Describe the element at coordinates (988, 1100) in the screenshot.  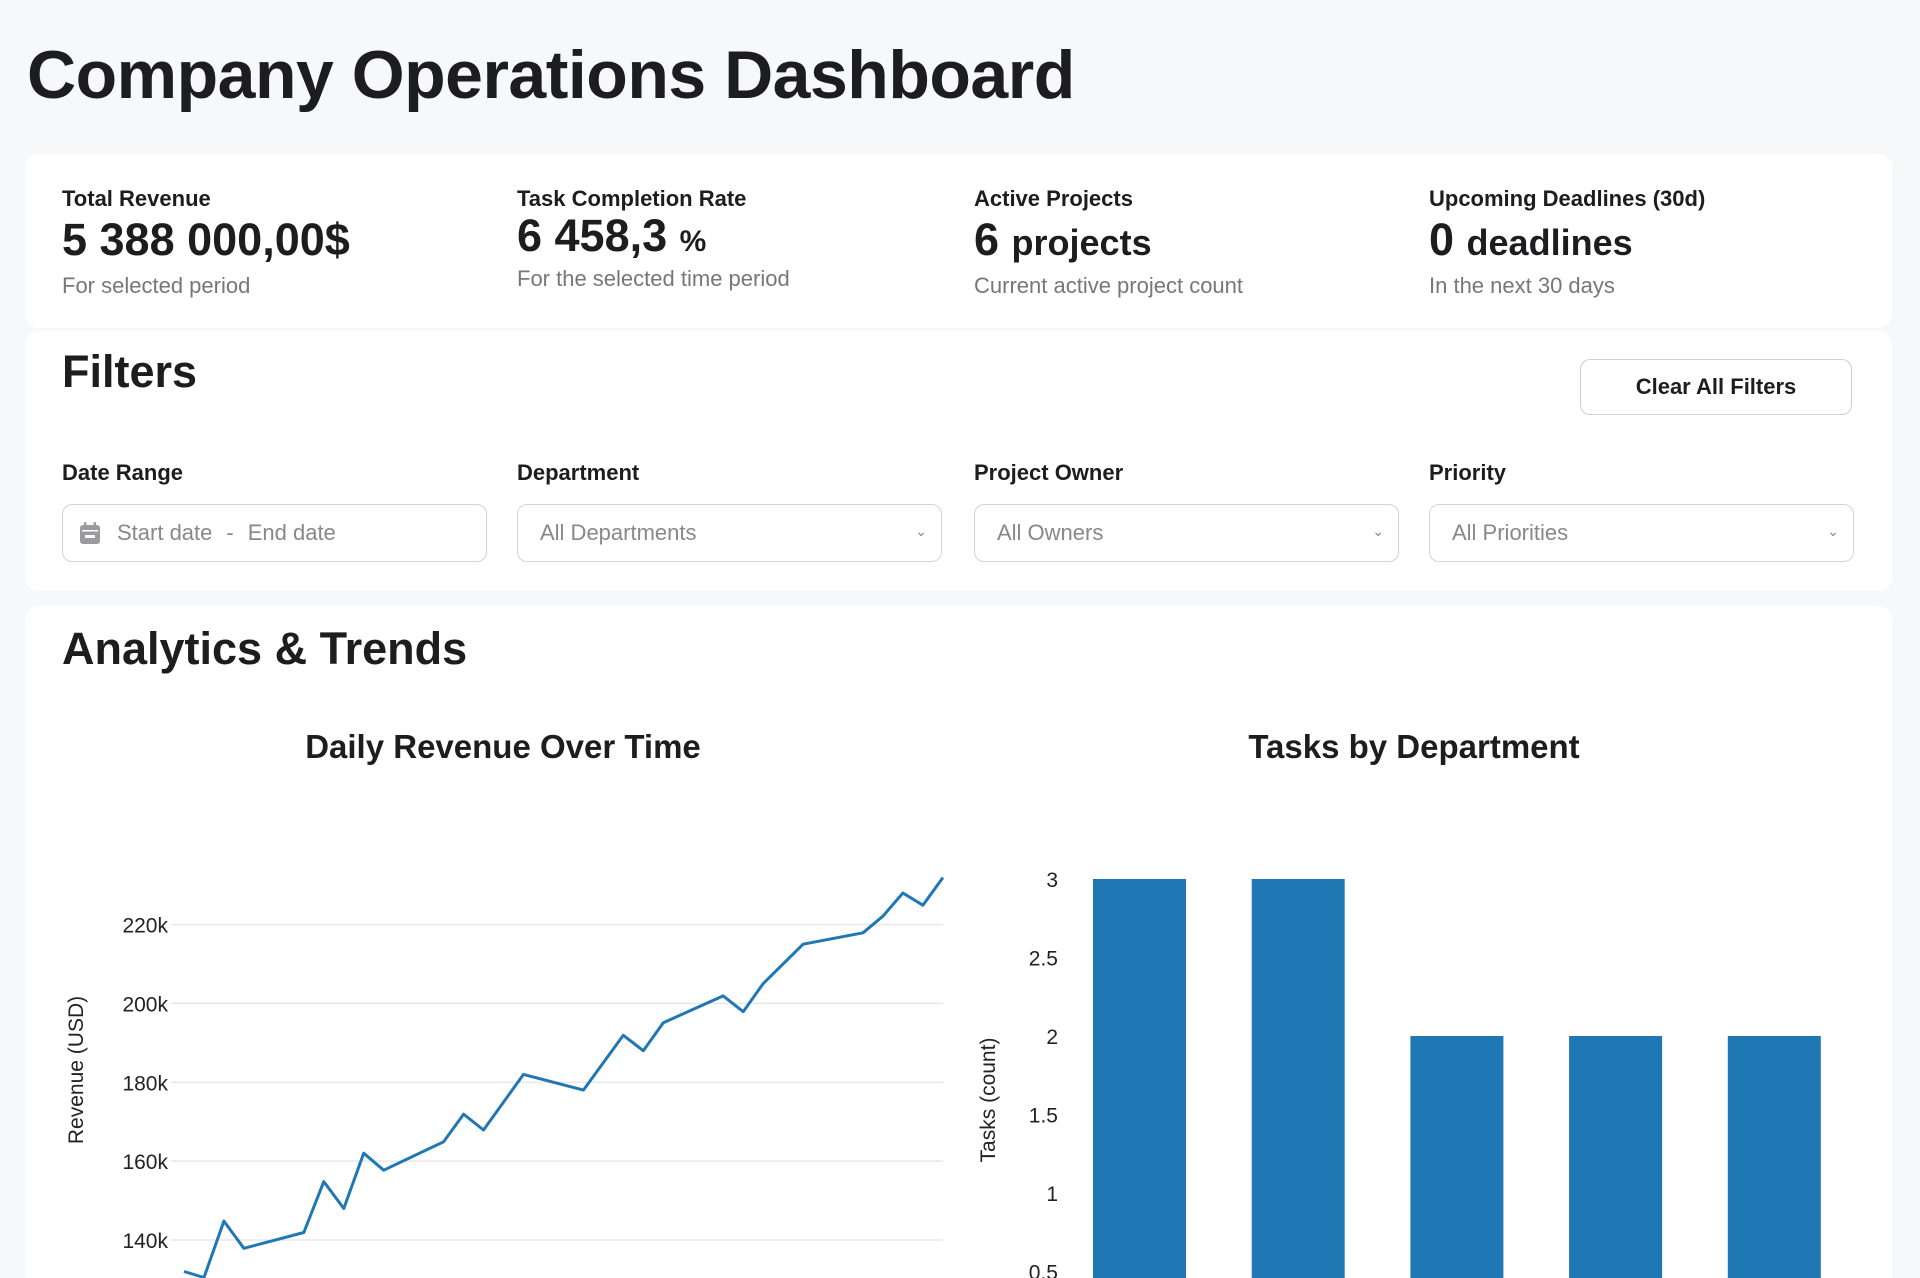
I see `y-axis-label: Tasks (count)` at that location.